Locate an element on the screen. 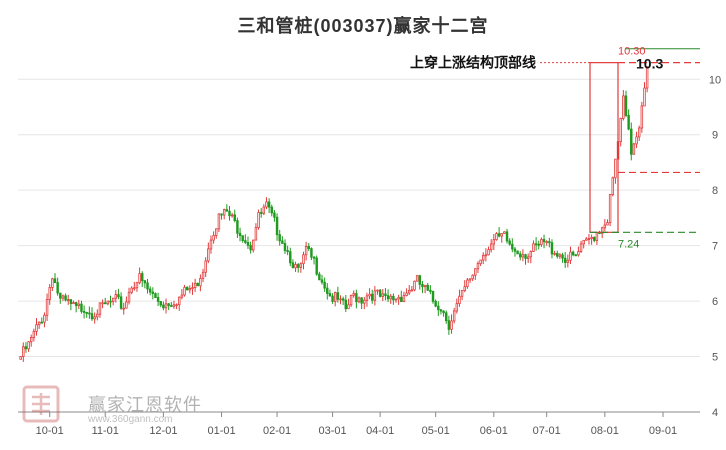  current-price-label: 10.3 is located at coordinates (649, 64).